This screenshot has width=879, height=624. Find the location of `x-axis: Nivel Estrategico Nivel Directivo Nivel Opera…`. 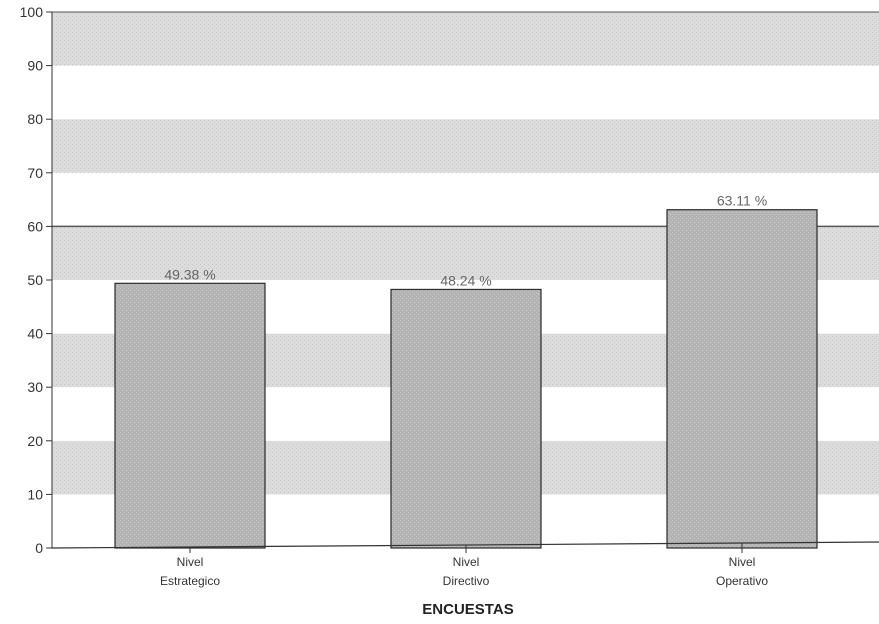

x-axis: Nivel Estrategico Nivel Directivo Nivel Opera… is located at coordinates (465, 564).